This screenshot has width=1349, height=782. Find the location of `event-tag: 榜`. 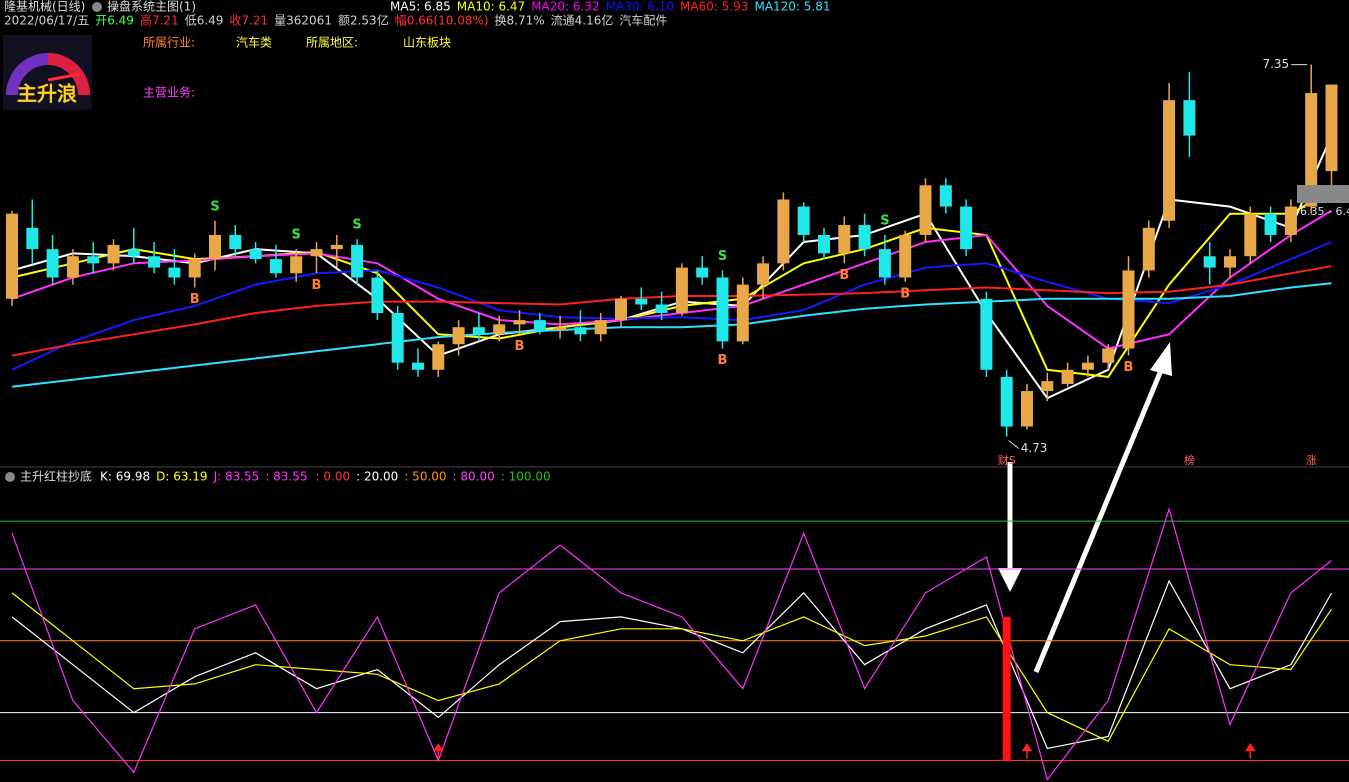

event-tag: 榜 is located at coordinates (1189, 460).